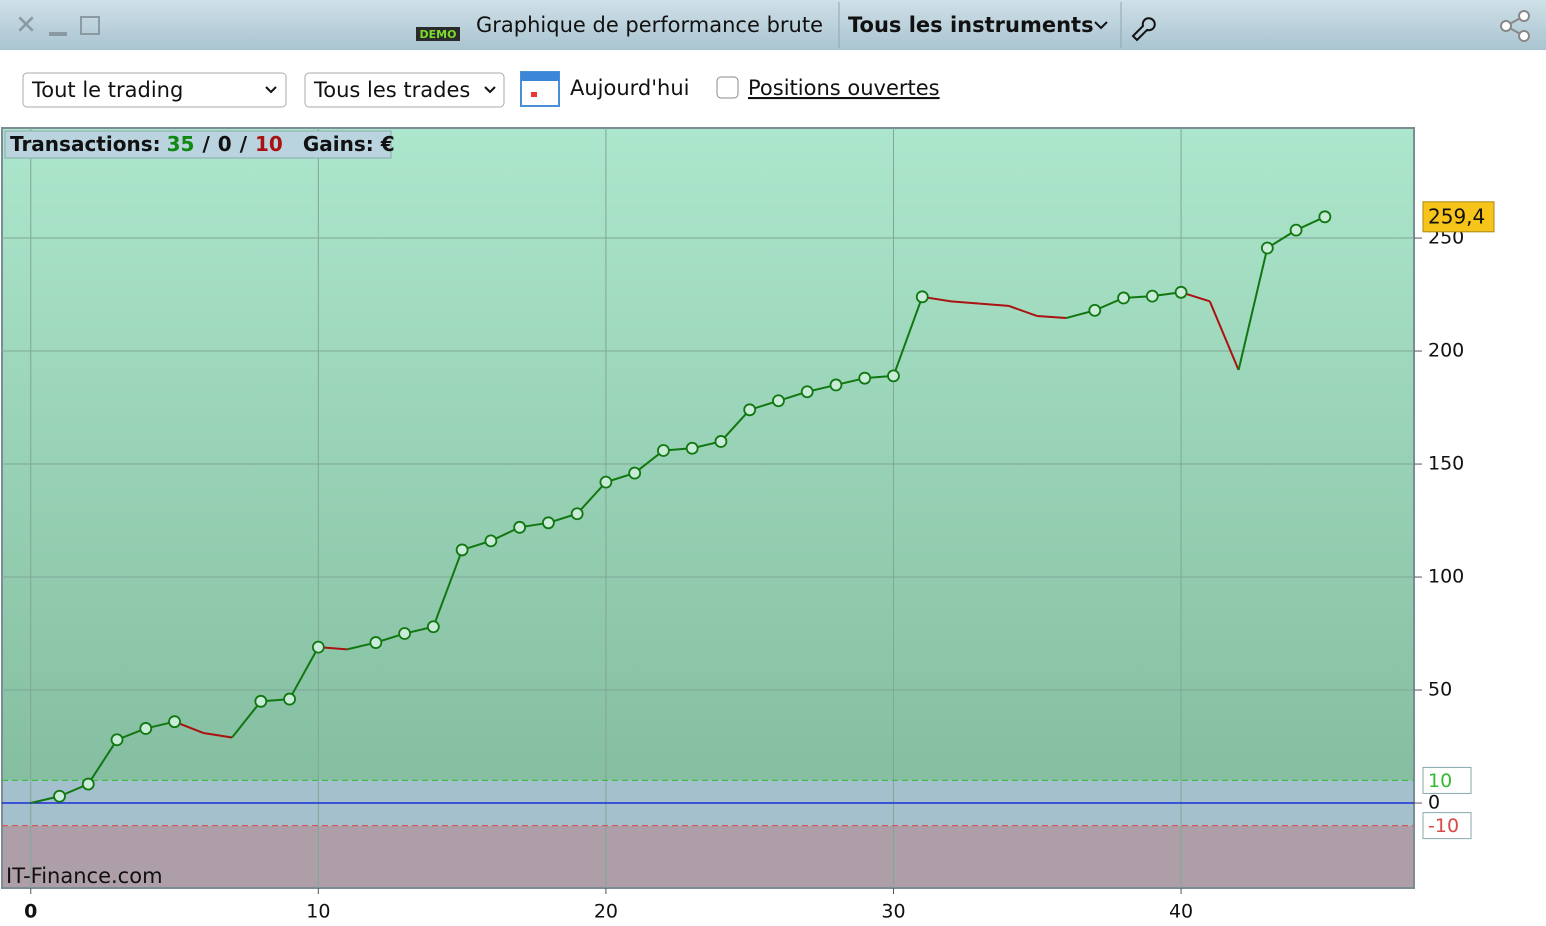 The width and height of the screenshot is (1546, 926). Describe the element at coordinates (318, 912) in the screenshot. I see `x-tick-label: 10` at that location.